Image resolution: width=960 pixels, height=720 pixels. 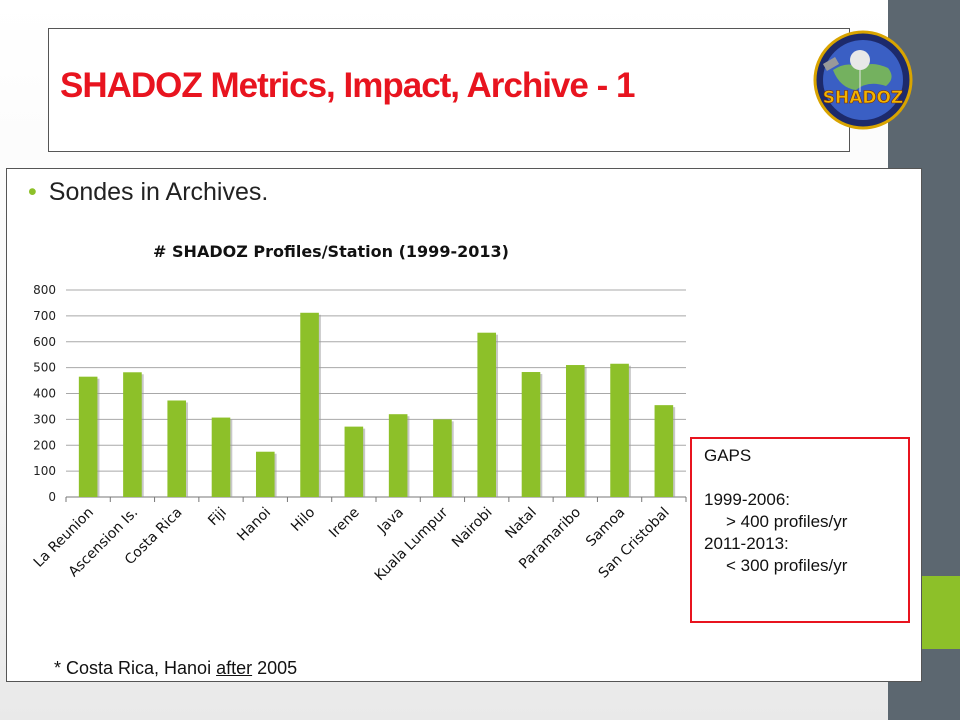 I want to click on category-label: Nairobi, so click(x=472, y=528).